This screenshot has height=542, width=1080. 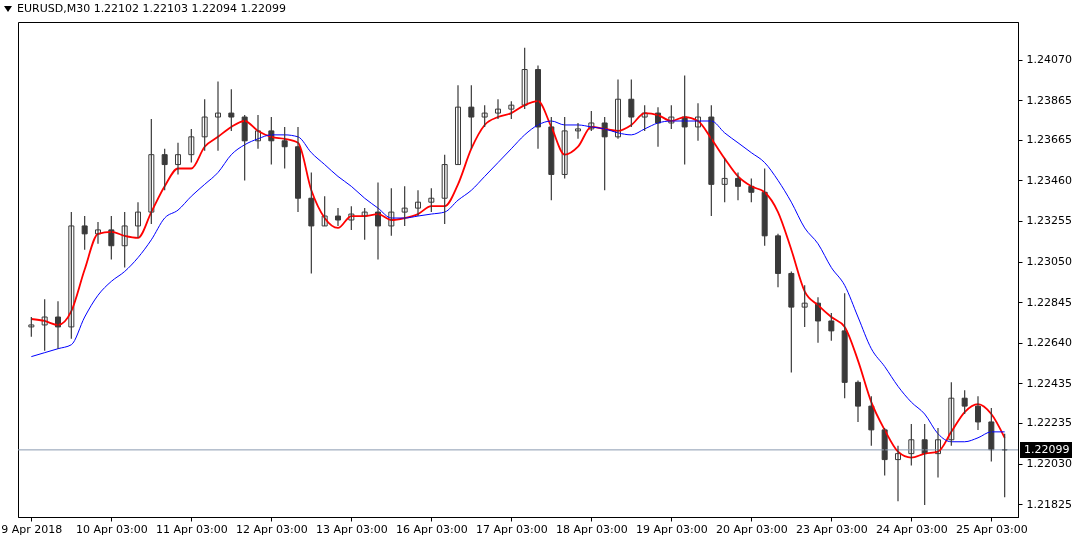 I want to click on x-tick-label: 16 Apr 03:00, so click(x=431, y=529).